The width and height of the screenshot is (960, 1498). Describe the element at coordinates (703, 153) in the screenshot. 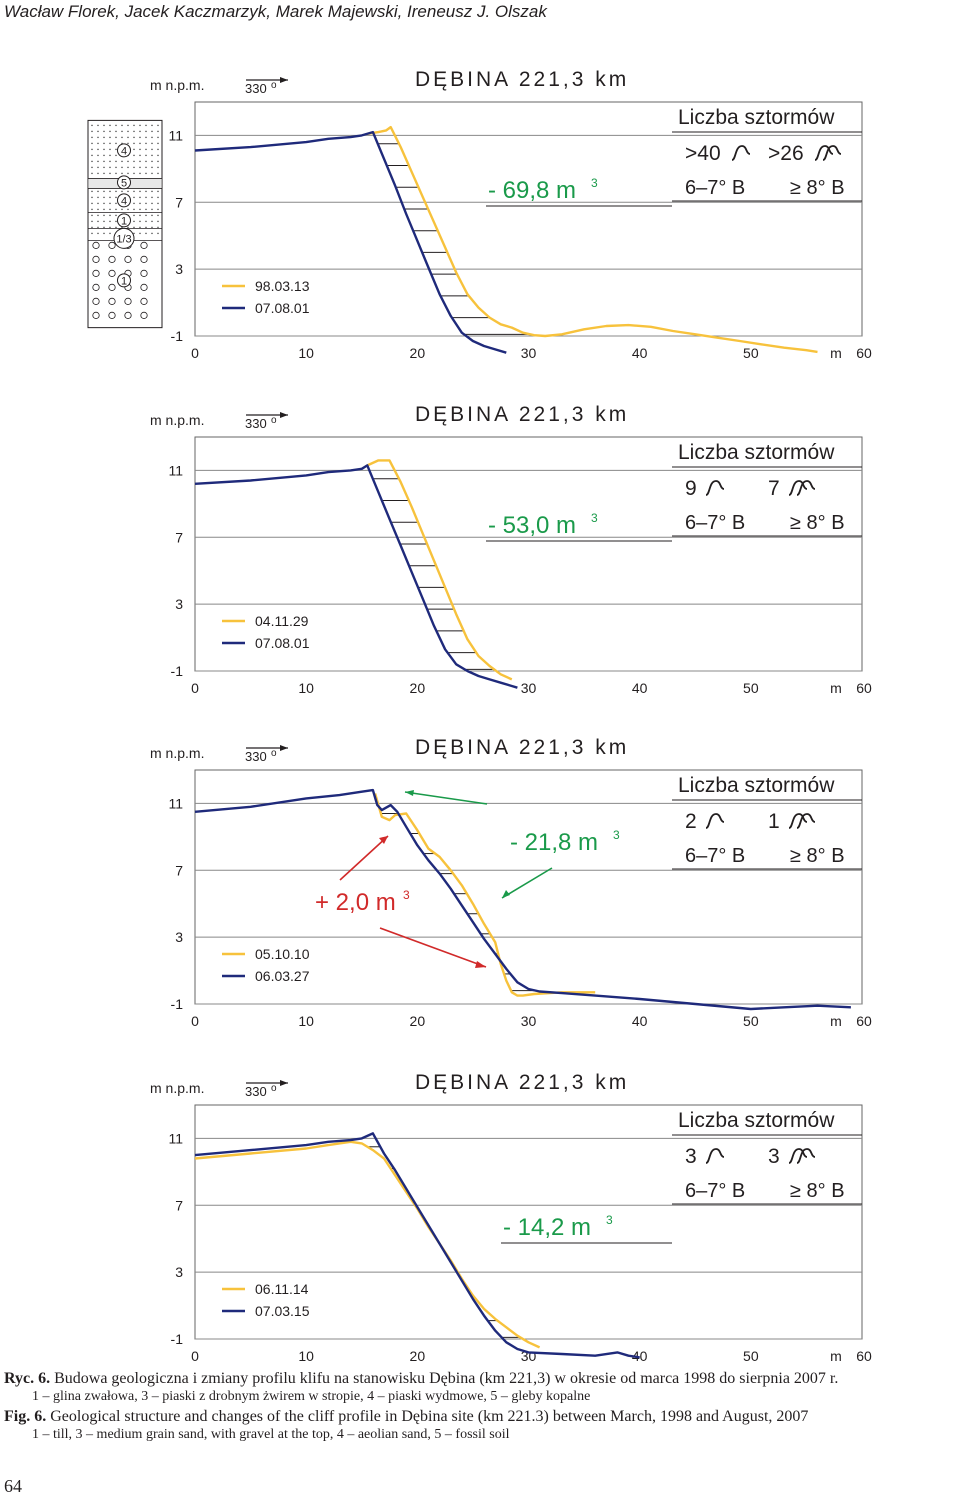

I see `storm-count-a: >40` at that location.